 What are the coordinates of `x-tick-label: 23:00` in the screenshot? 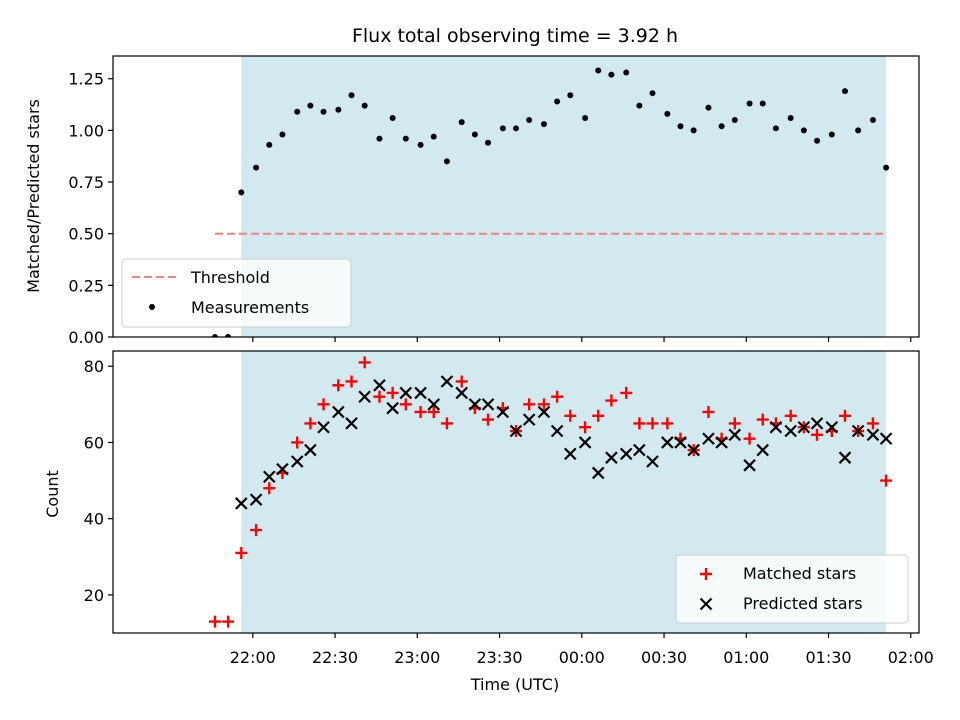 It's located at (417, 657).